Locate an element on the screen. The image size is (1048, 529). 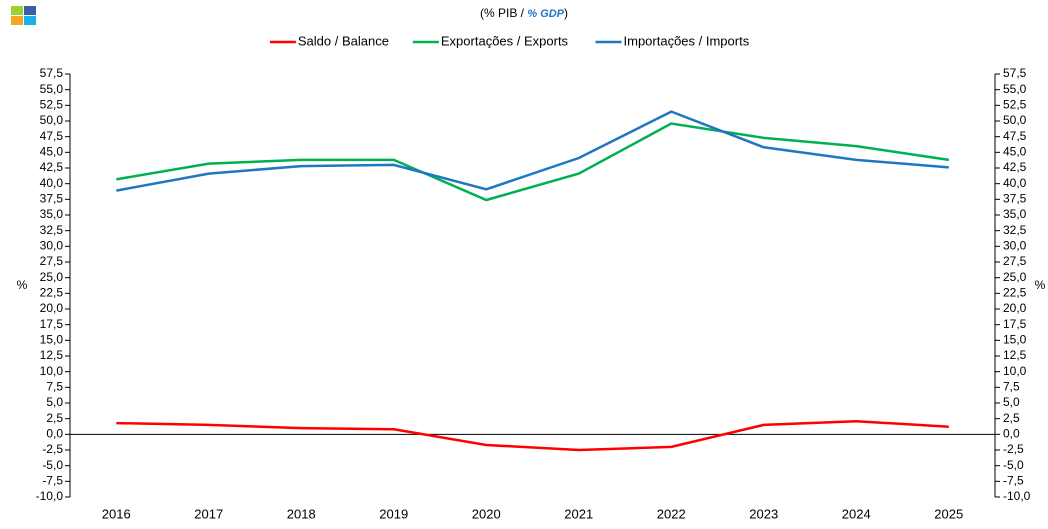
y-tick-label: 25,0 is located at coordinates (52, 277).